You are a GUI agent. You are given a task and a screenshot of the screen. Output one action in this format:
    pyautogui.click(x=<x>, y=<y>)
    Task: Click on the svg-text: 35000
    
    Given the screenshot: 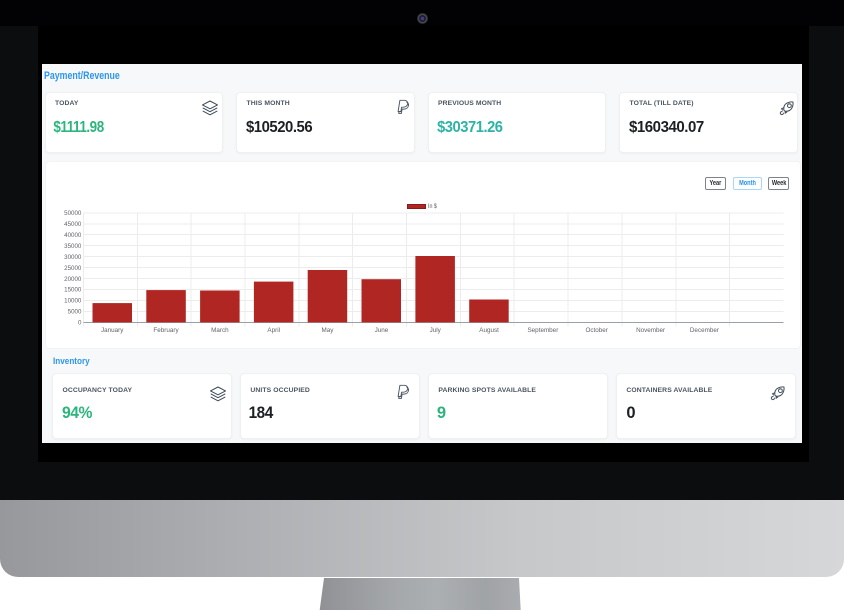 What is the action you would take?
    pyautogui.click(x=73, y=246)
    